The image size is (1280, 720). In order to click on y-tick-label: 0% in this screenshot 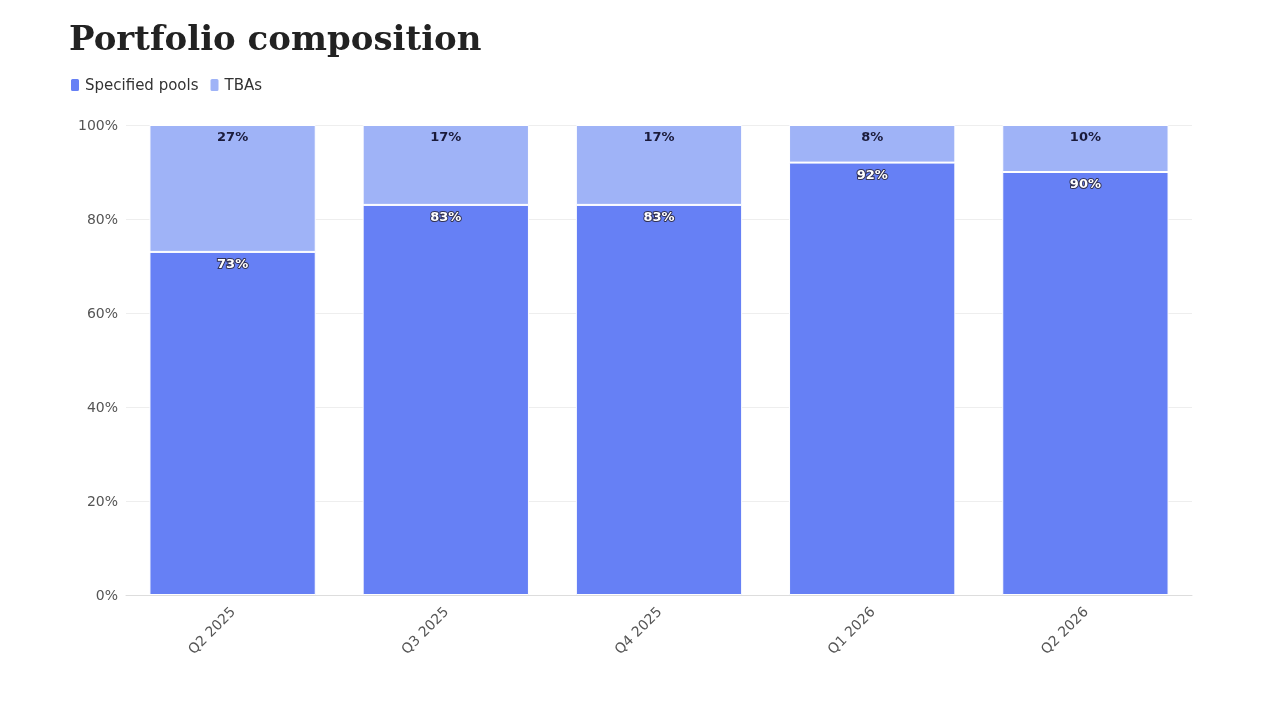, I will do `click(106, 595)`.